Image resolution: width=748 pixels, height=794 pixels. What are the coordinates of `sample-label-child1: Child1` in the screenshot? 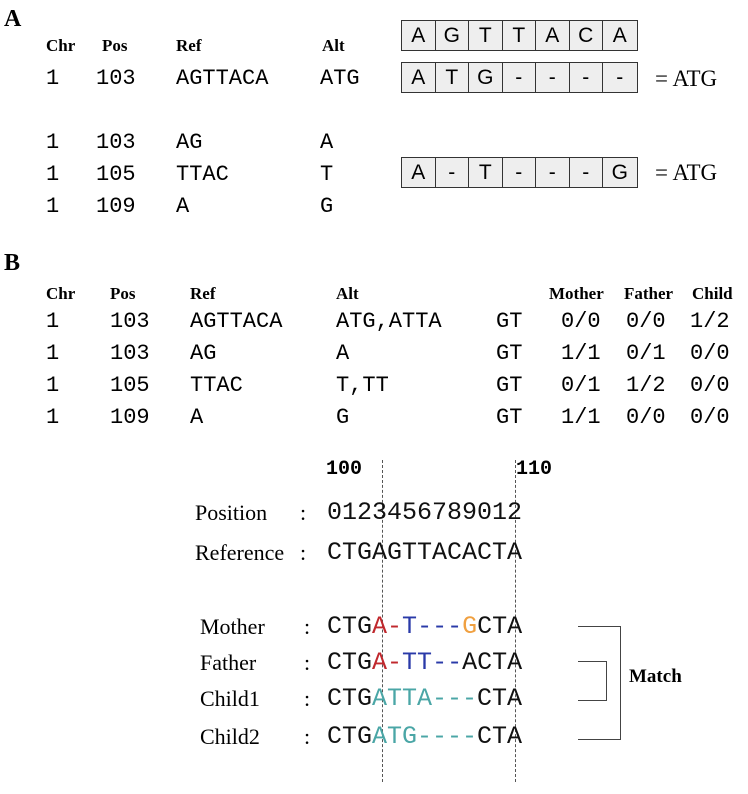 It's located at (230, 698).